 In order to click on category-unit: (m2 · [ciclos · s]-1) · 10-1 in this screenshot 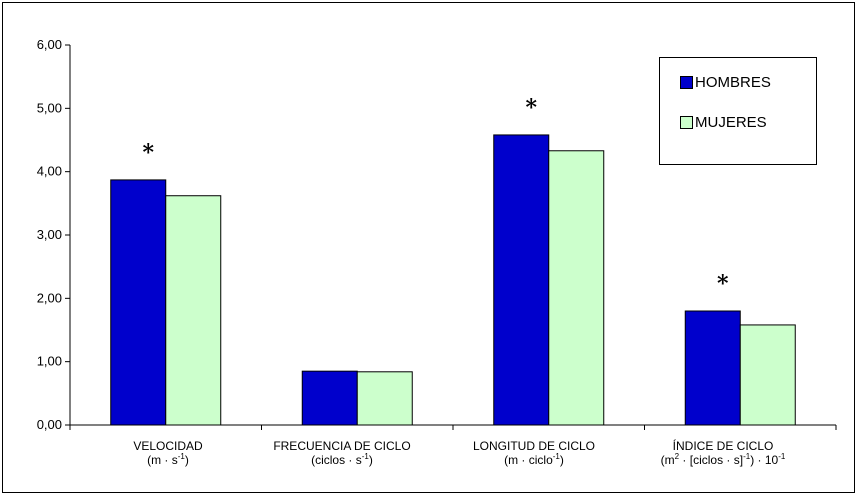, I will do `click(723, 460)`.